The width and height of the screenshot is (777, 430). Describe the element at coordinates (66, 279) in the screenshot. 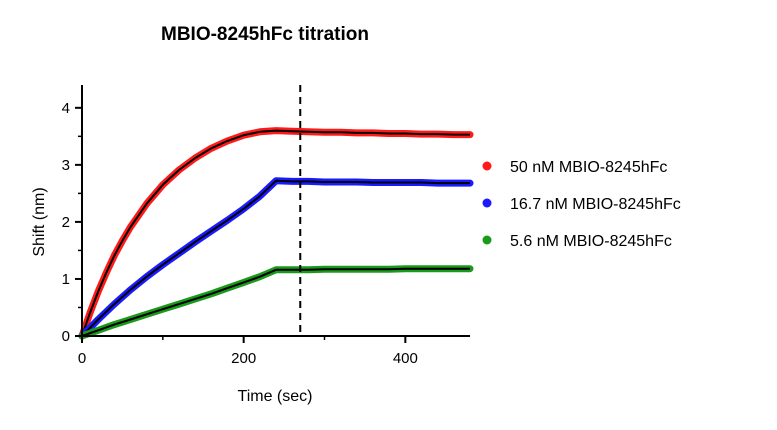

I see `y-tick-label: 1` at that location.